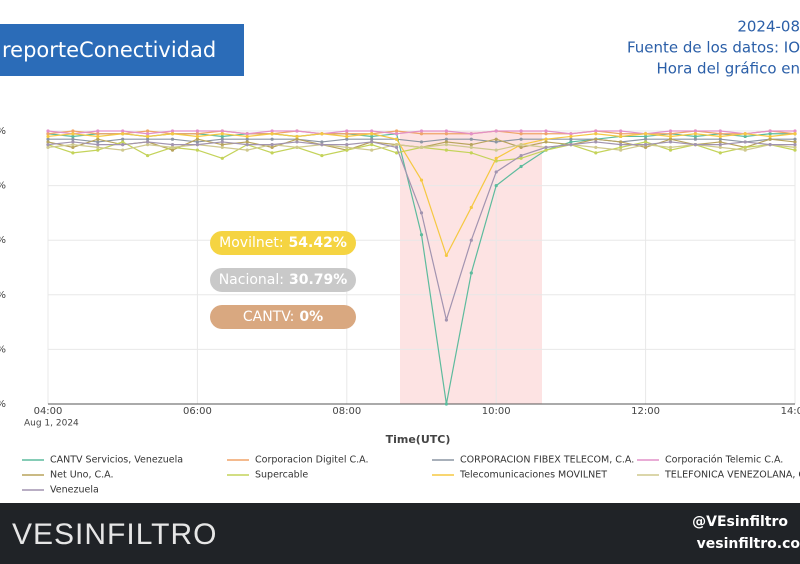 Image resolution: width=800 pixels, height=564 pixels. I want to click on date: 2024-08, so click(768, 27).